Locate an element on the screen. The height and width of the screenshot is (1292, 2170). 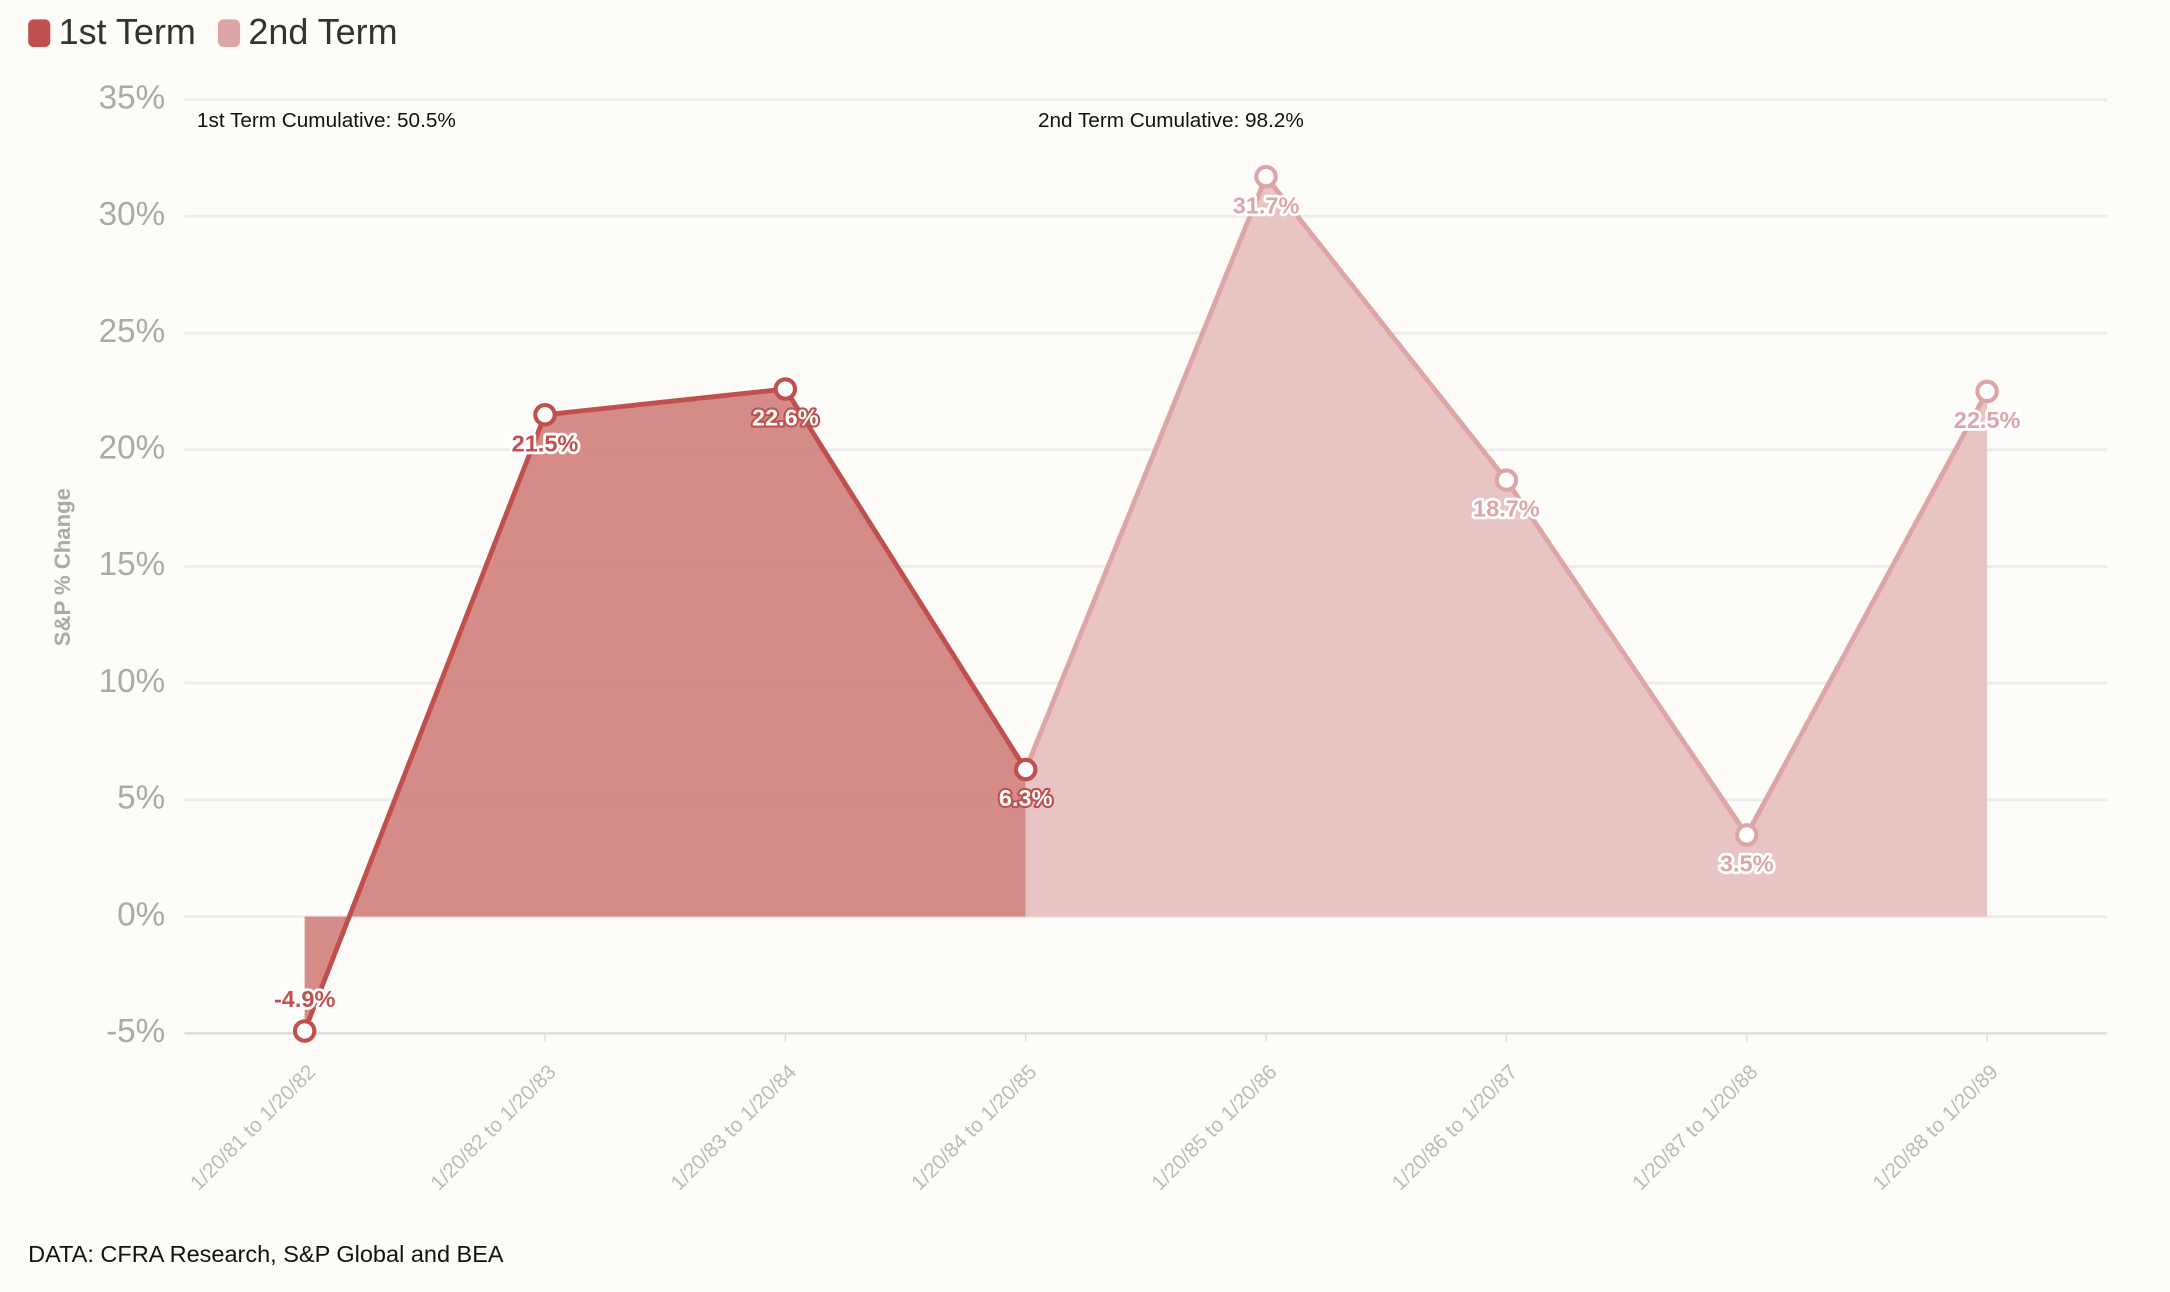
y-tick-label: 15% is located at coordinates (132, 564).